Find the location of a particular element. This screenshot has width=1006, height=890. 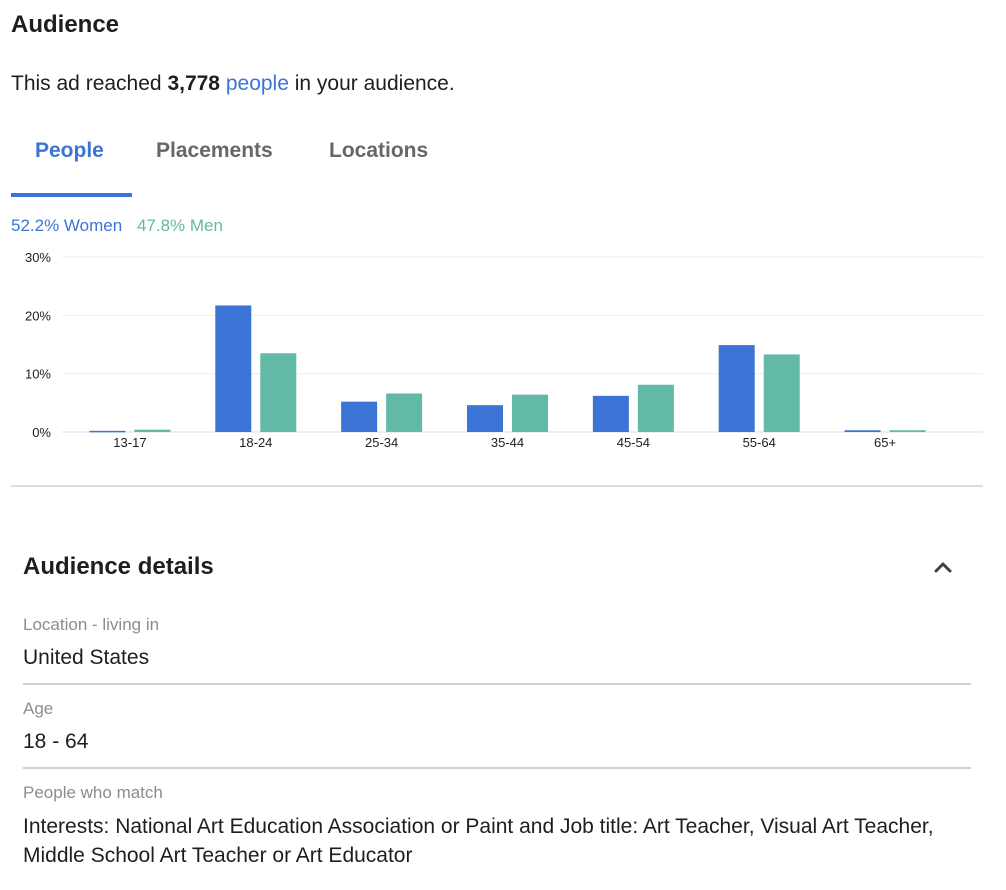

y-tick-label: 30% is located at coordinates (38, 257).